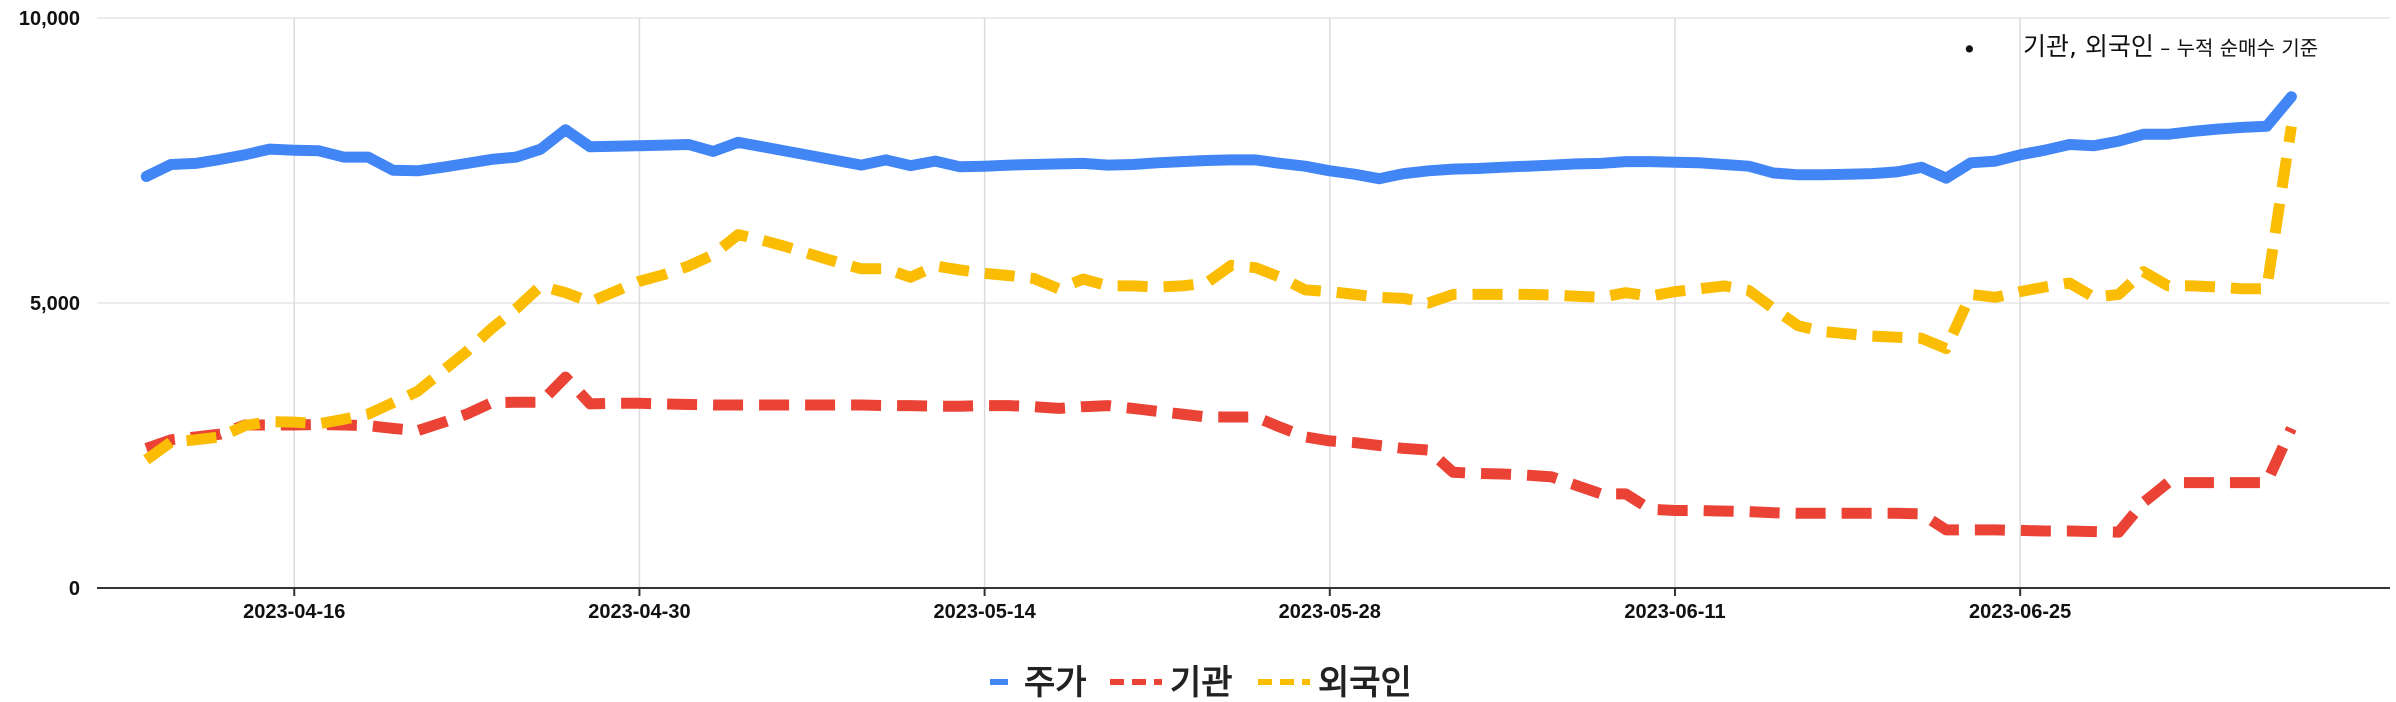 Image resolution: width=2396 pixels, height=702 pixels. I want to click on legend: 주가 기관 외국인, so click(1201, 682).